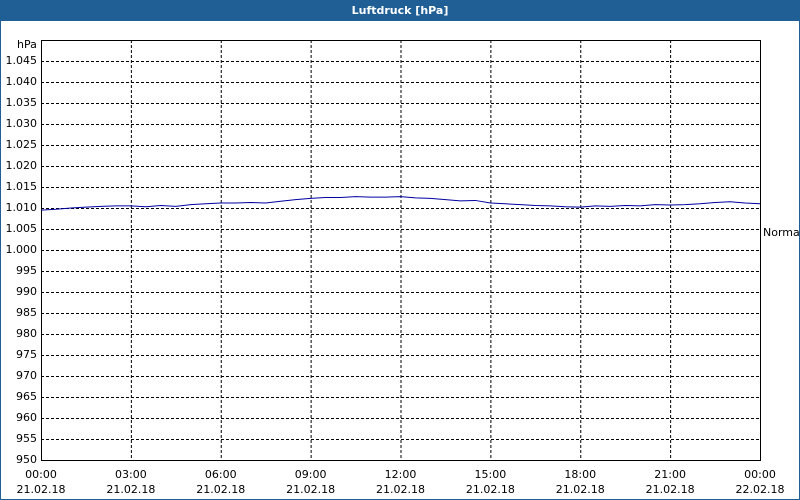 This screenshot has width=800, height=500. What do you see at coordinates (22, 144) in the screenshot?
I see `y-tick-label: 1.025` at bounding box center [22, 144].